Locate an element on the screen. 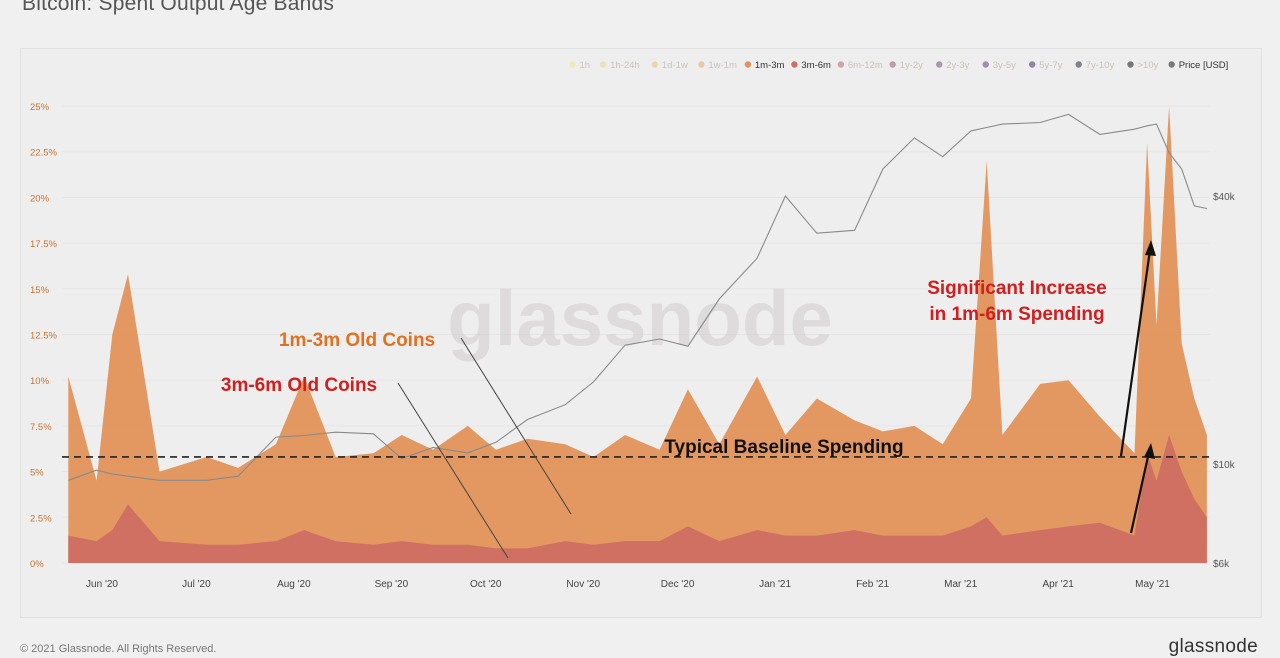 This screenshot has width=1280, height=658. legend-label: 3m-6m is located at coordinates (816, 65).